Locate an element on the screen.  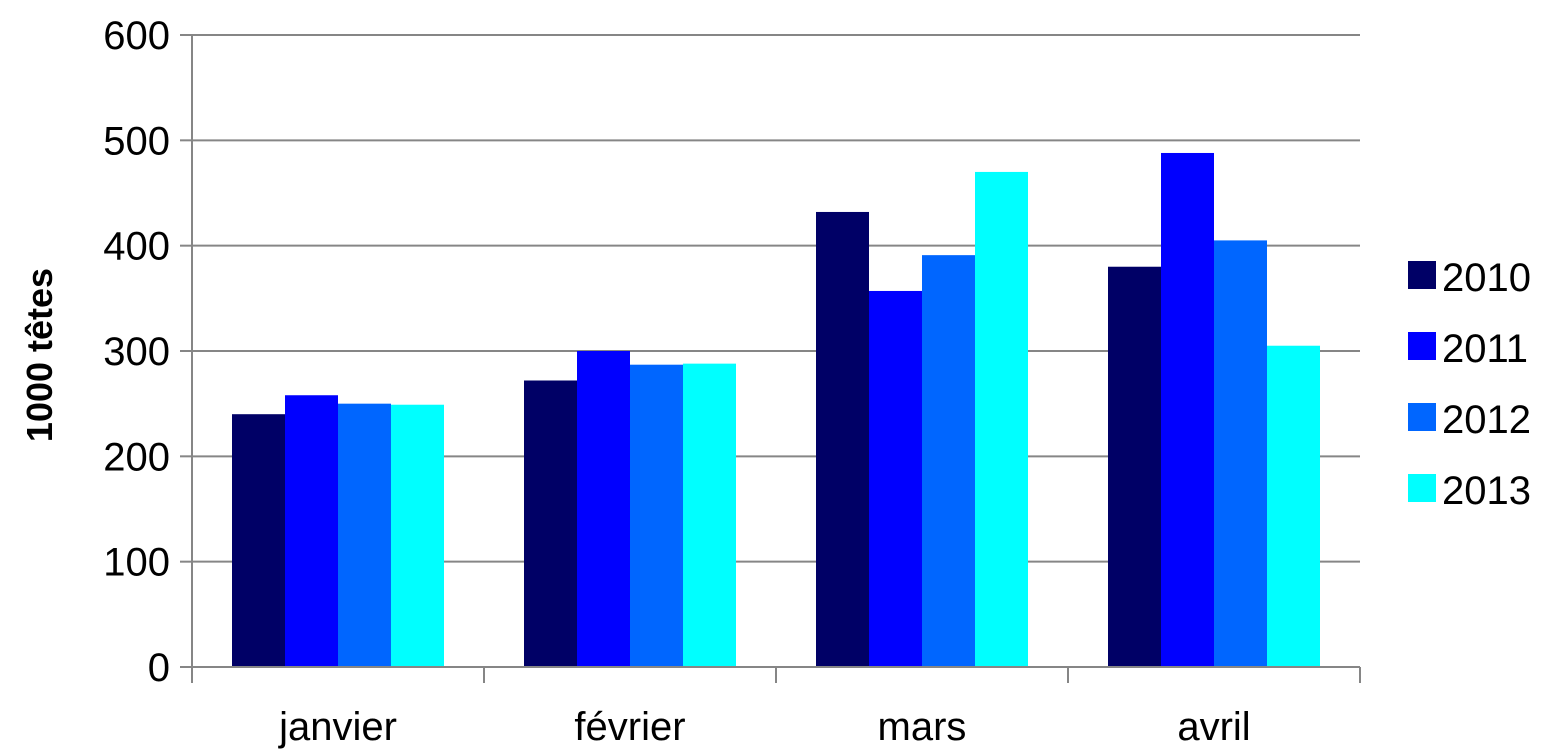
legend: 2010 2011 2012 2013 is located at coordinates (1469, 384).